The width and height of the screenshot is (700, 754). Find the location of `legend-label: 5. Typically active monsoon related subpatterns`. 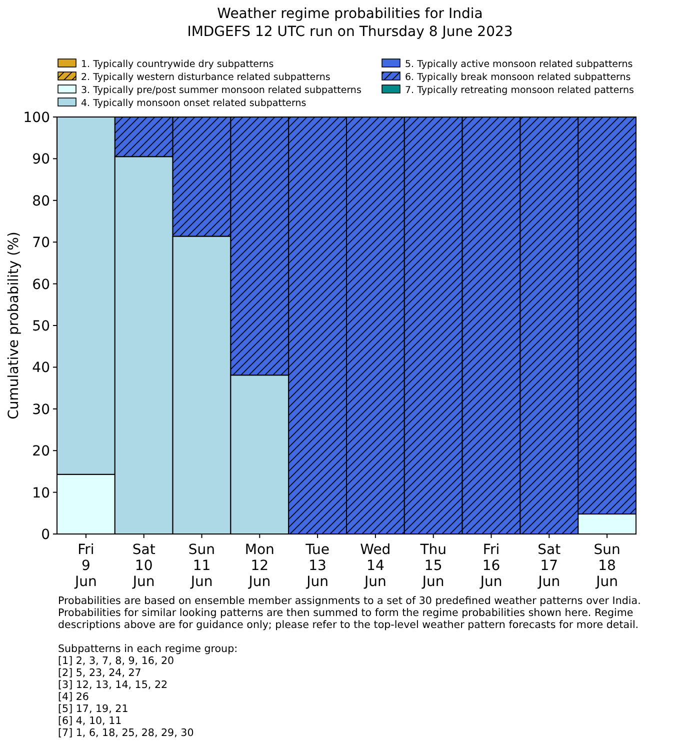

legend-label: 5. Typically active monsoon related subpatterns is located at coordinates (519, 64).